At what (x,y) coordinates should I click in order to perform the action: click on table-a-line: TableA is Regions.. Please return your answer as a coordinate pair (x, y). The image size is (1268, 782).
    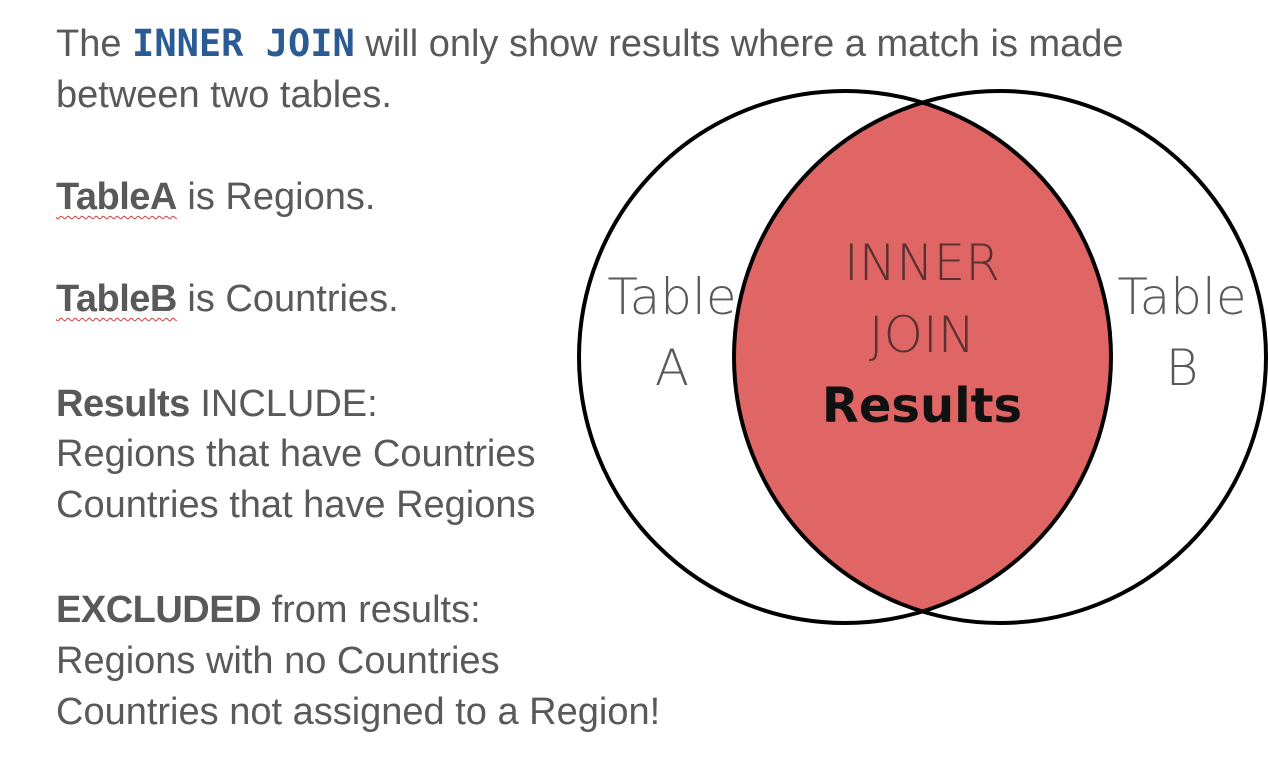
    Looking at the image, I should click on (215, 197).